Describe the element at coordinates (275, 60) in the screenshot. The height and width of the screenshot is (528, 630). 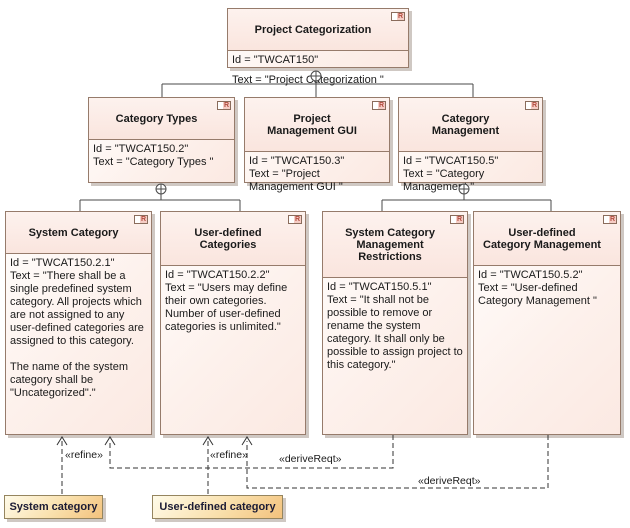
I see `requirement-id: Id = "TWCAT150"` at that location.